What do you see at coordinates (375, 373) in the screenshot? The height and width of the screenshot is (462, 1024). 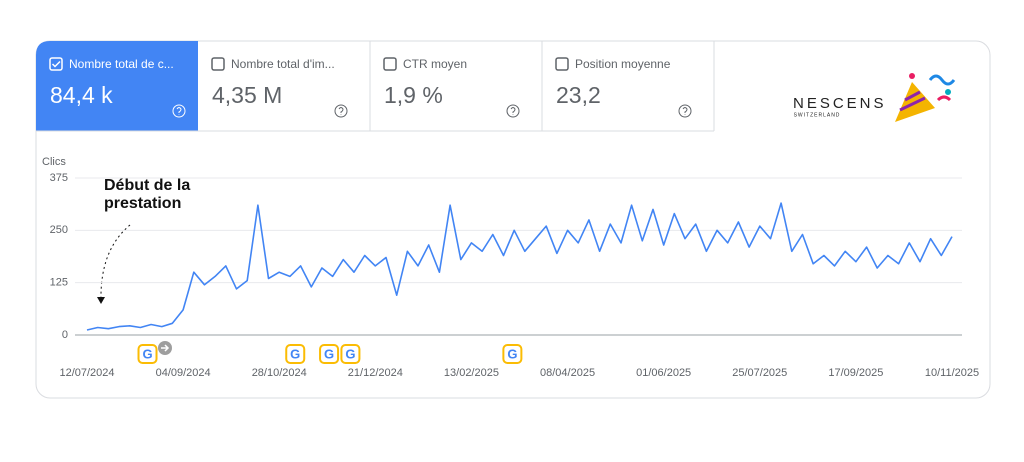 I see `x-tick-label: 21/12/2024` at bounding box center [375, 373].